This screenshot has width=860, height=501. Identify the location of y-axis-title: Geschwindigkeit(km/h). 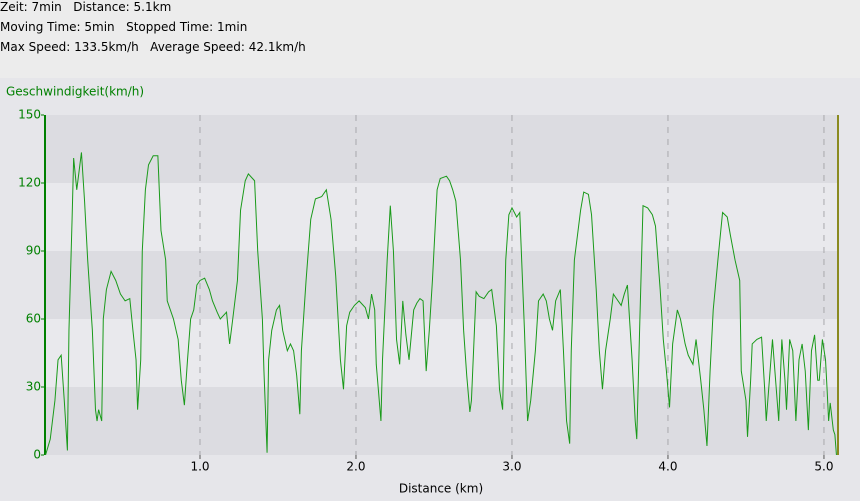
(75, 92).